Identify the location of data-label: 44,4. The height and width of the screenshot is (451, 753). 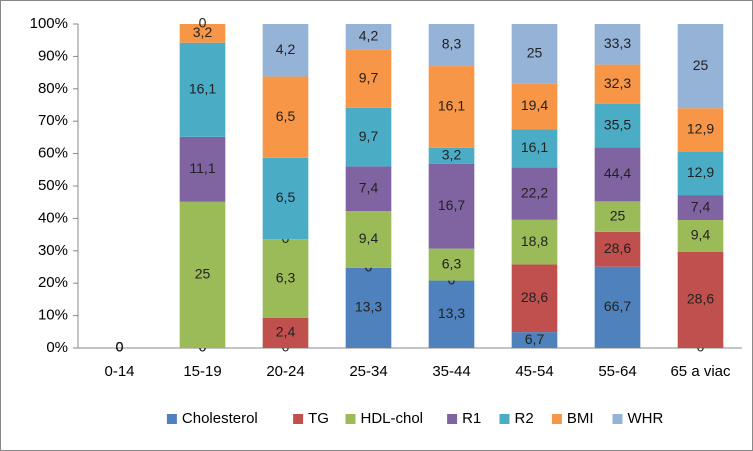
(617, 173).